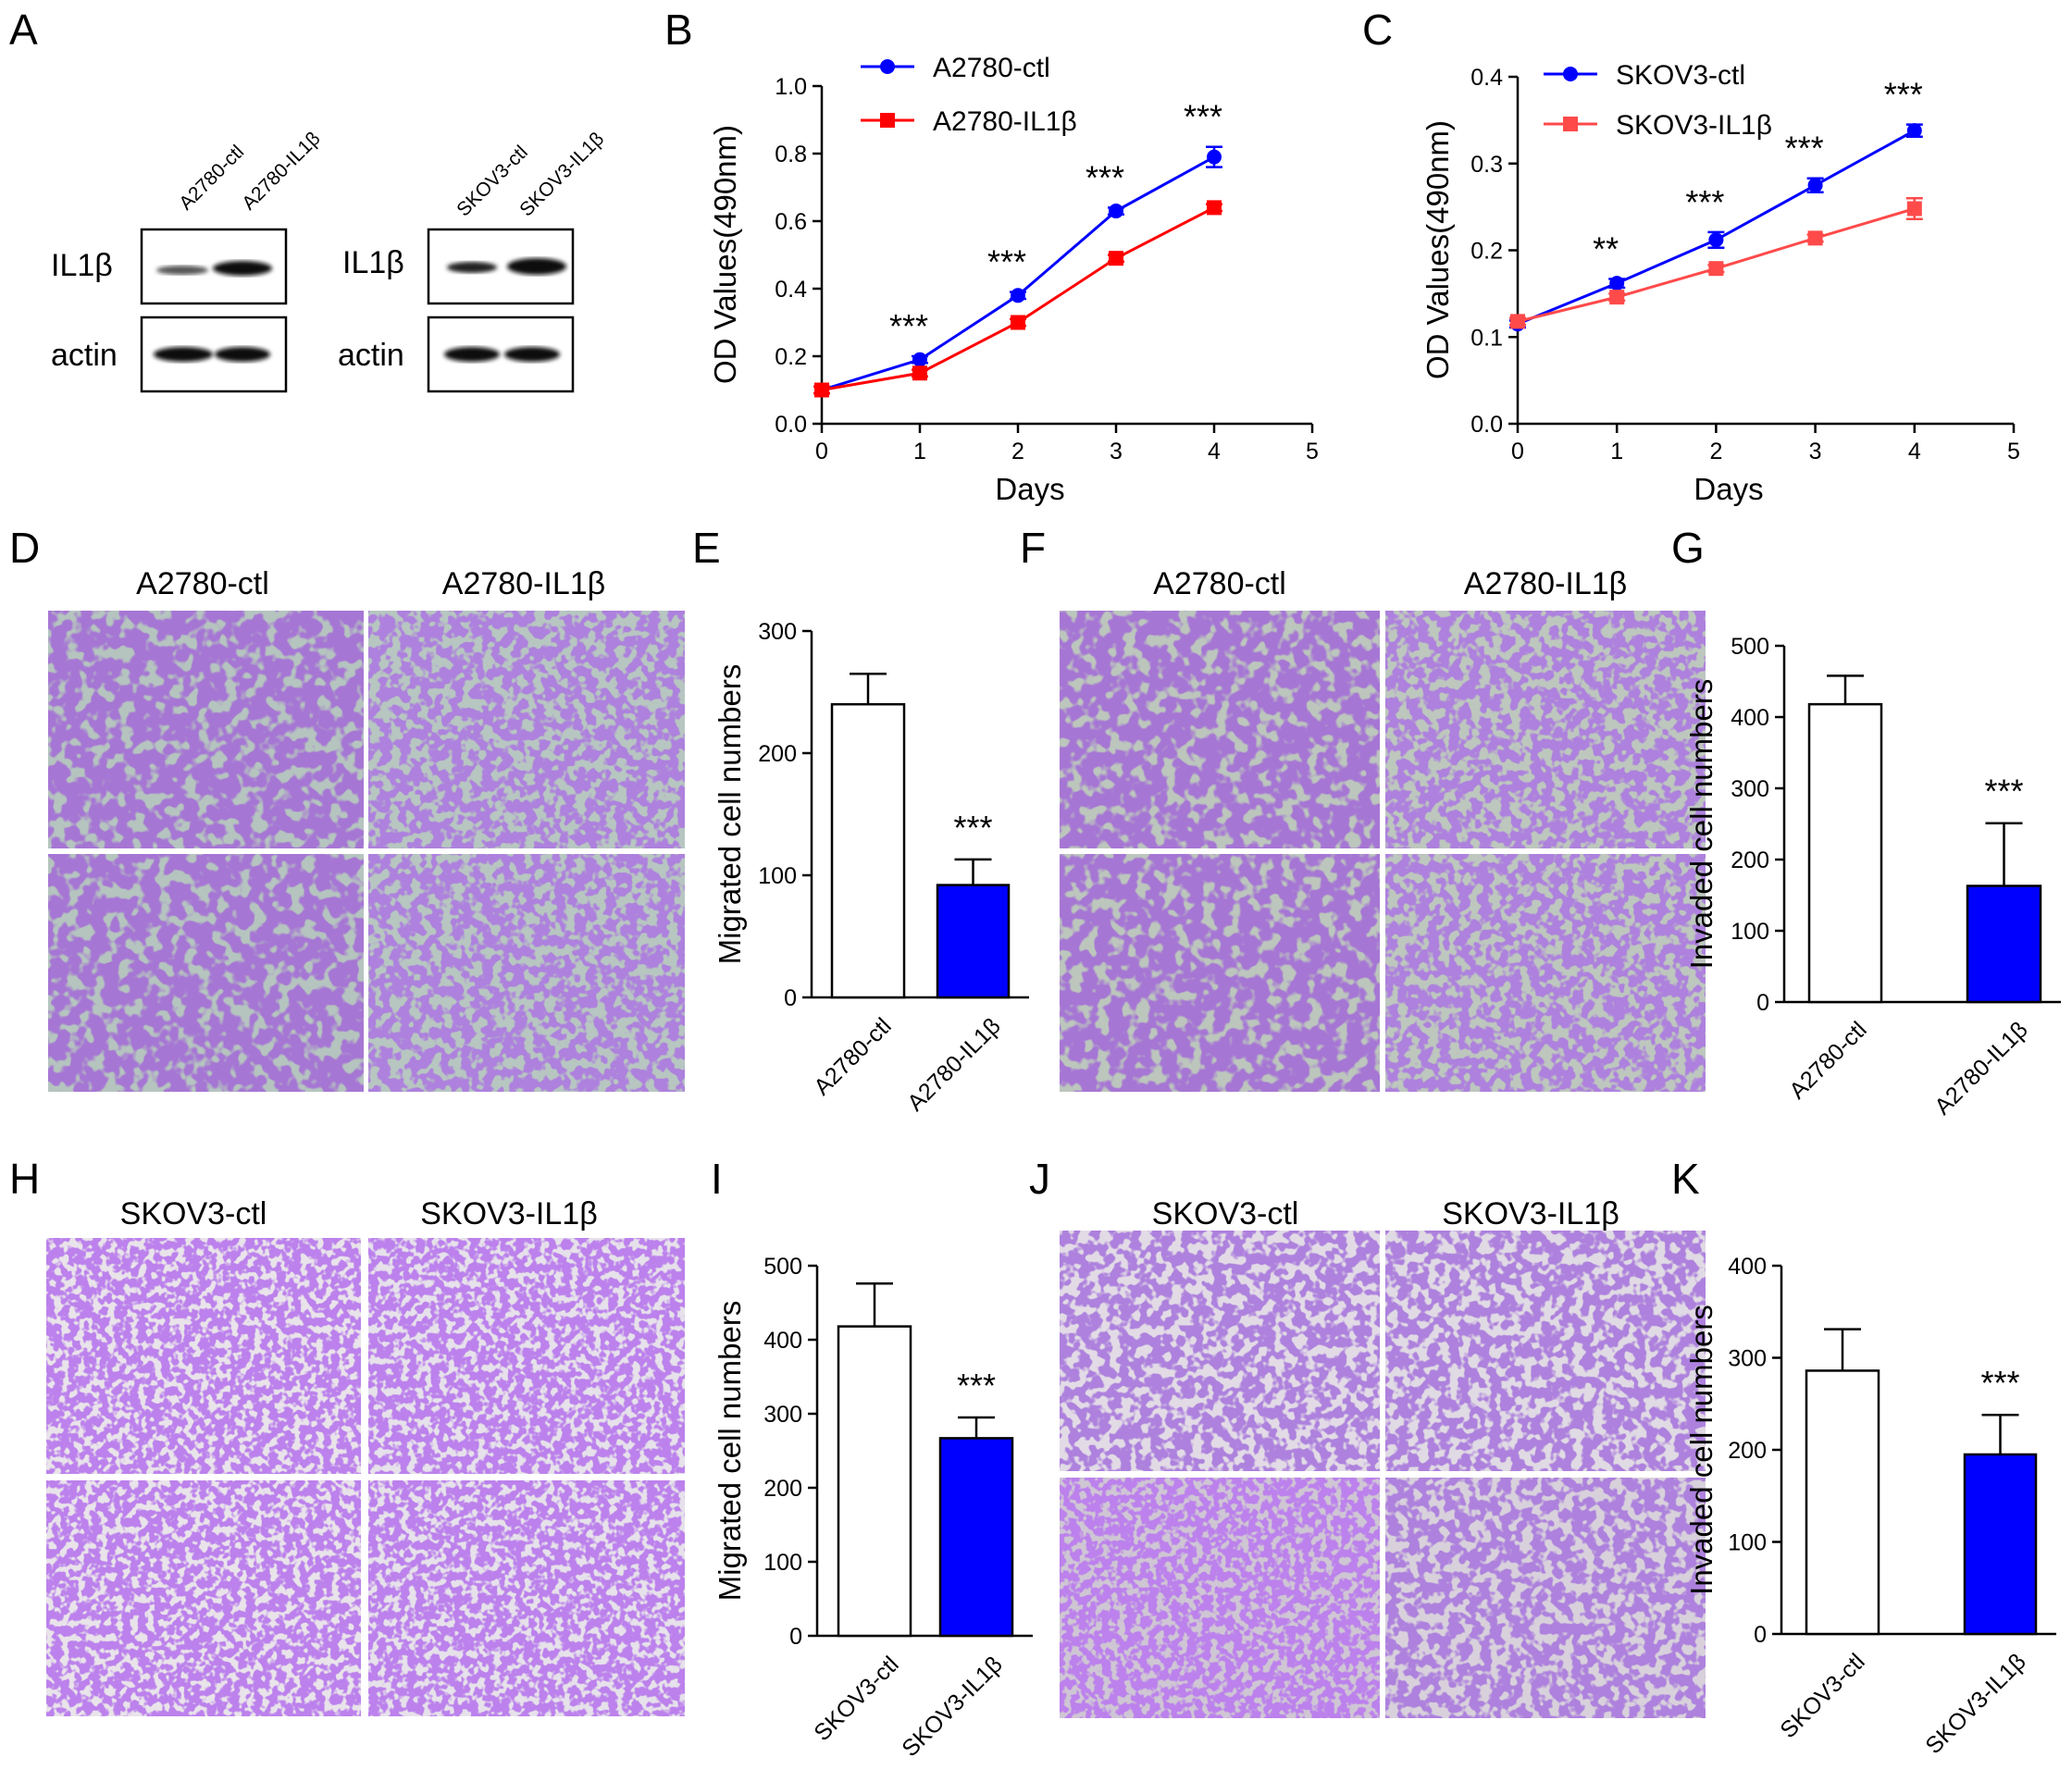 This screenshot has width=2072, height=1782. Describe the element at coordinates (1545, 584) in the screenshot. I see `panel-F-title-il1b: A2780-IL1β` at that location.